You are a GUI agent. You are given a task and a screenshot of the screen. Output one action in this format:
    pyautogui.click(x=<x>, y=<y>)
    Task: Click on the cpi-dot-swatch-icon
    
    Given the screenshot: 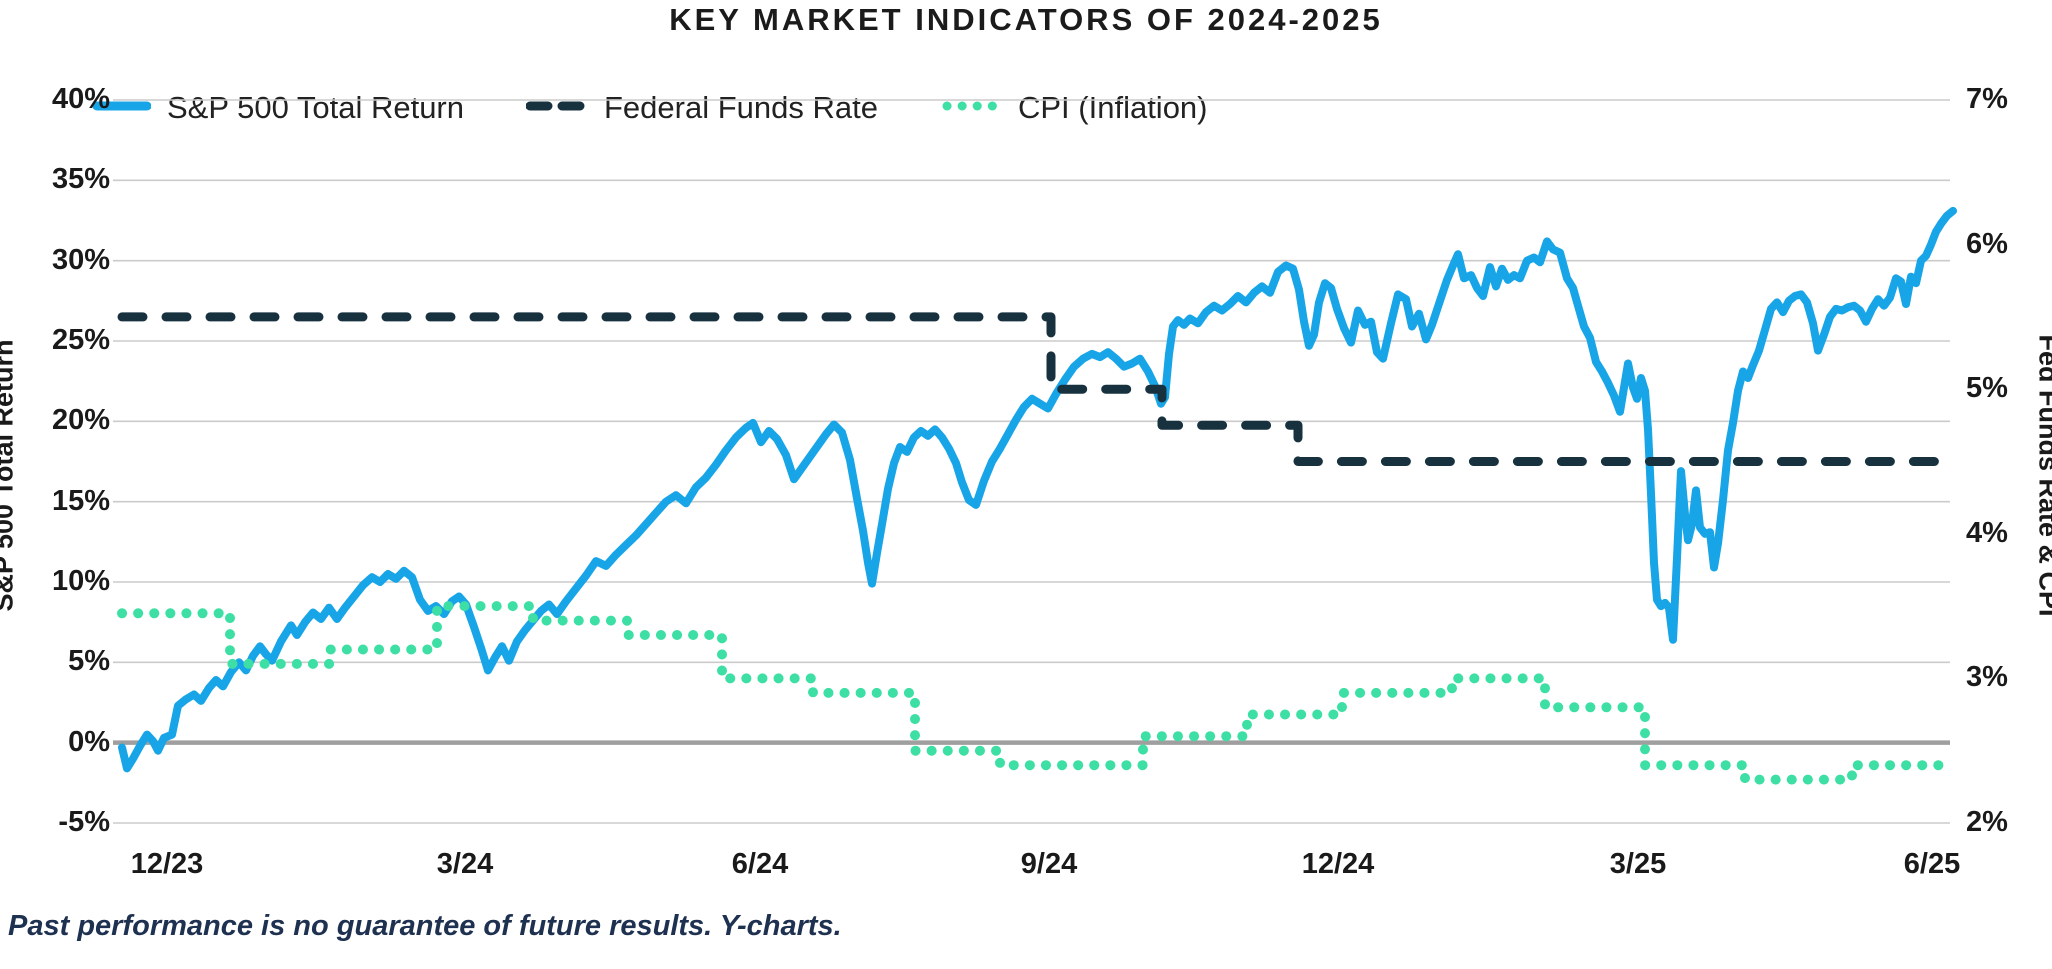 What is the action you would take?
    pyautogui.click(x=971, y=108)
    